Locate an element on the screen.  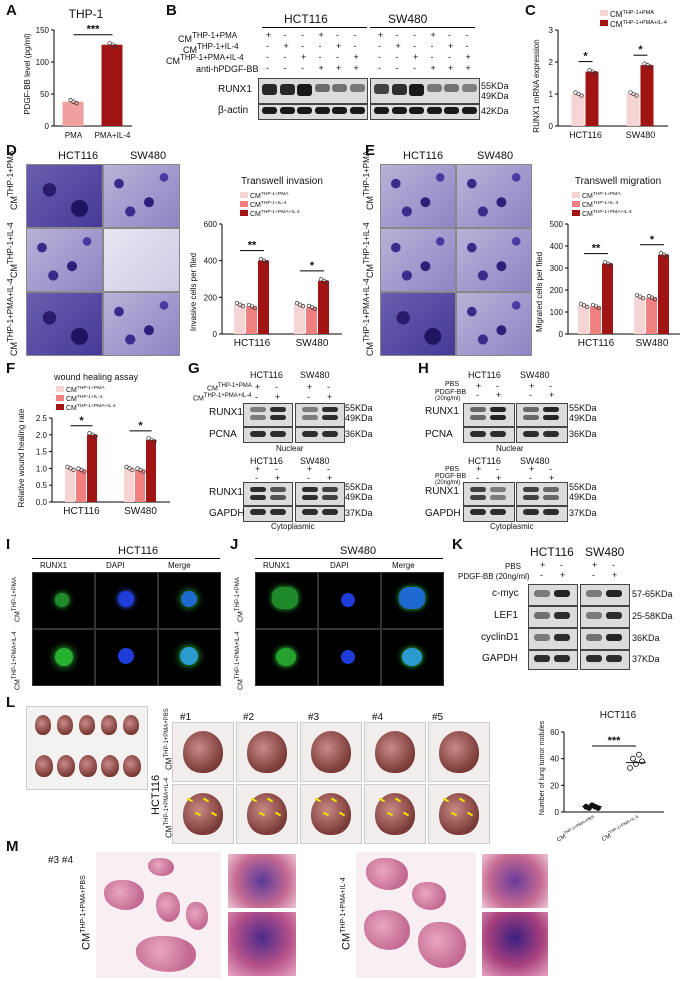
y-tick-label: 150 is located at coordinates (43, 30).